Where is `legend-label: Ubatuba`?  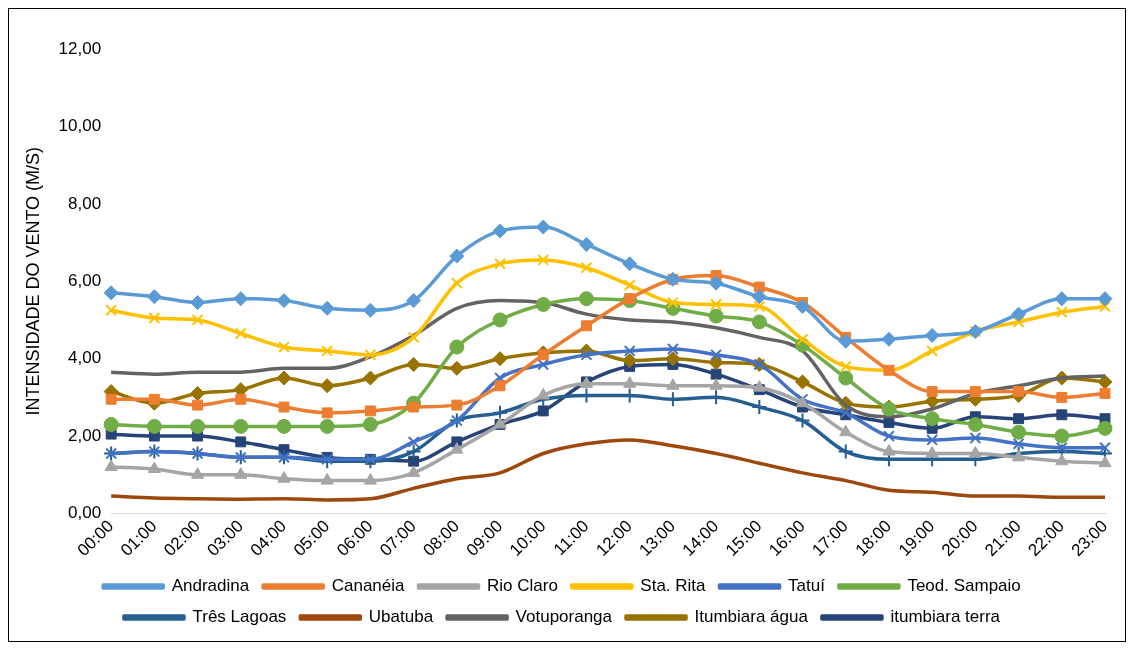
legend-label: Ubatuba is located at coordinates (401, 617).